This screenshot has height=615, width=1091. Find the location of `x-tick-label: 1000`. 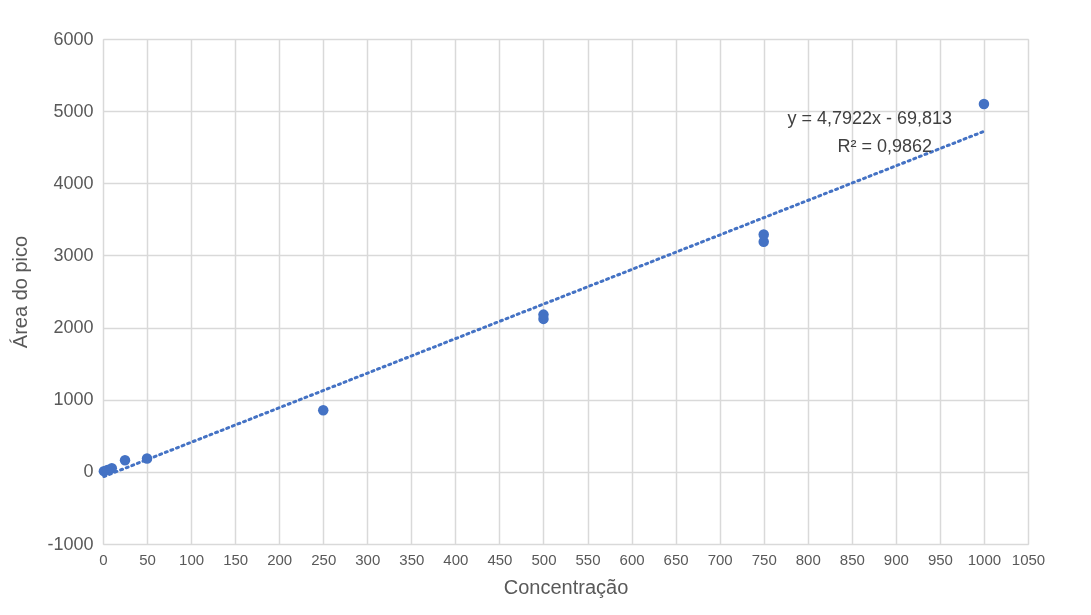

x-tick-label: 1000 is located at coordinates (984, 559).